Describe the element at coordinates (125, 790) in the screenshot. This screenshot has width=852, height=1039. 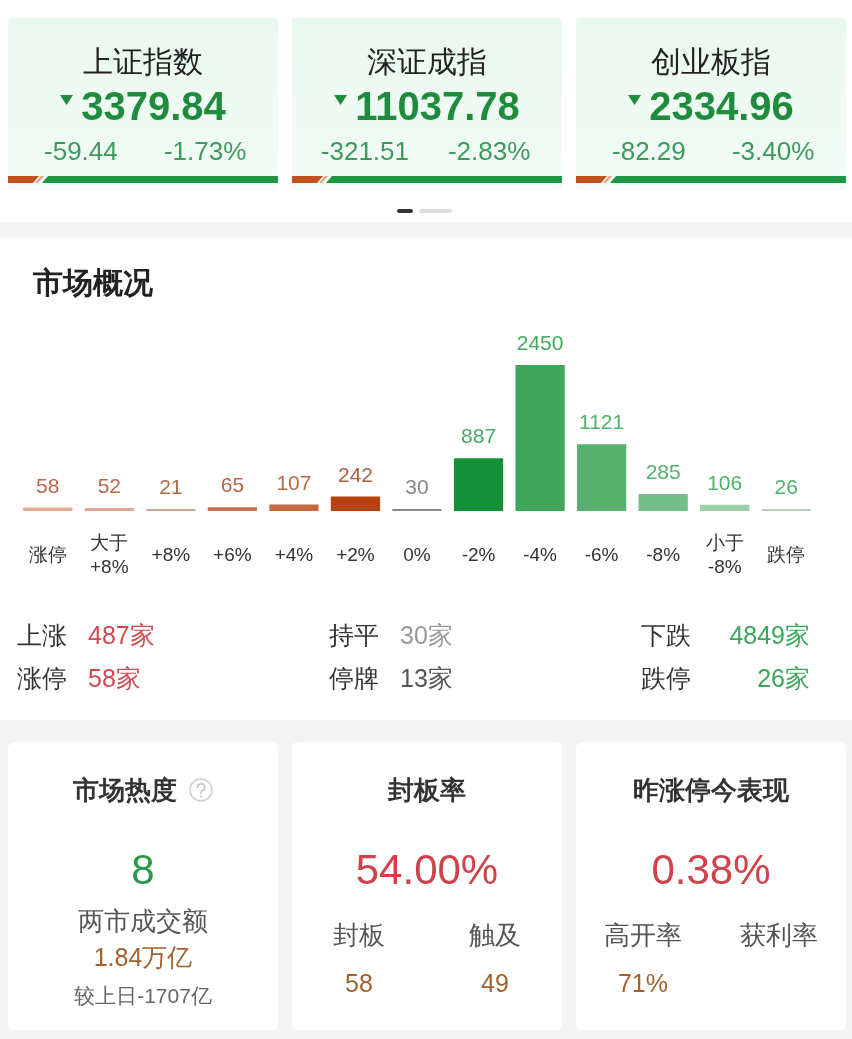
I see `text: 市场热度` at that location.